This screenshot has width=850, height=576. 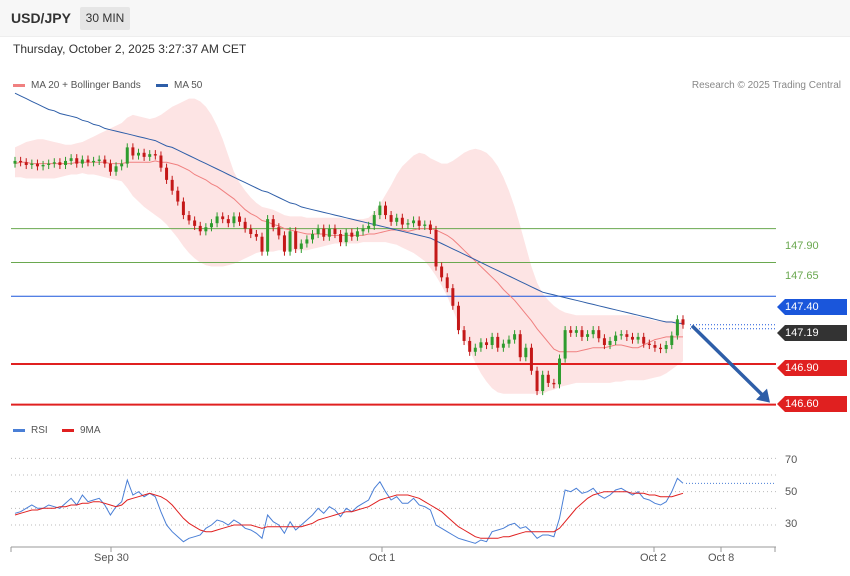 What do you see at coordinates (791, 460) in the screenshot?
I see `rsi-tick-70: 70` at bounding box center [791, 460].